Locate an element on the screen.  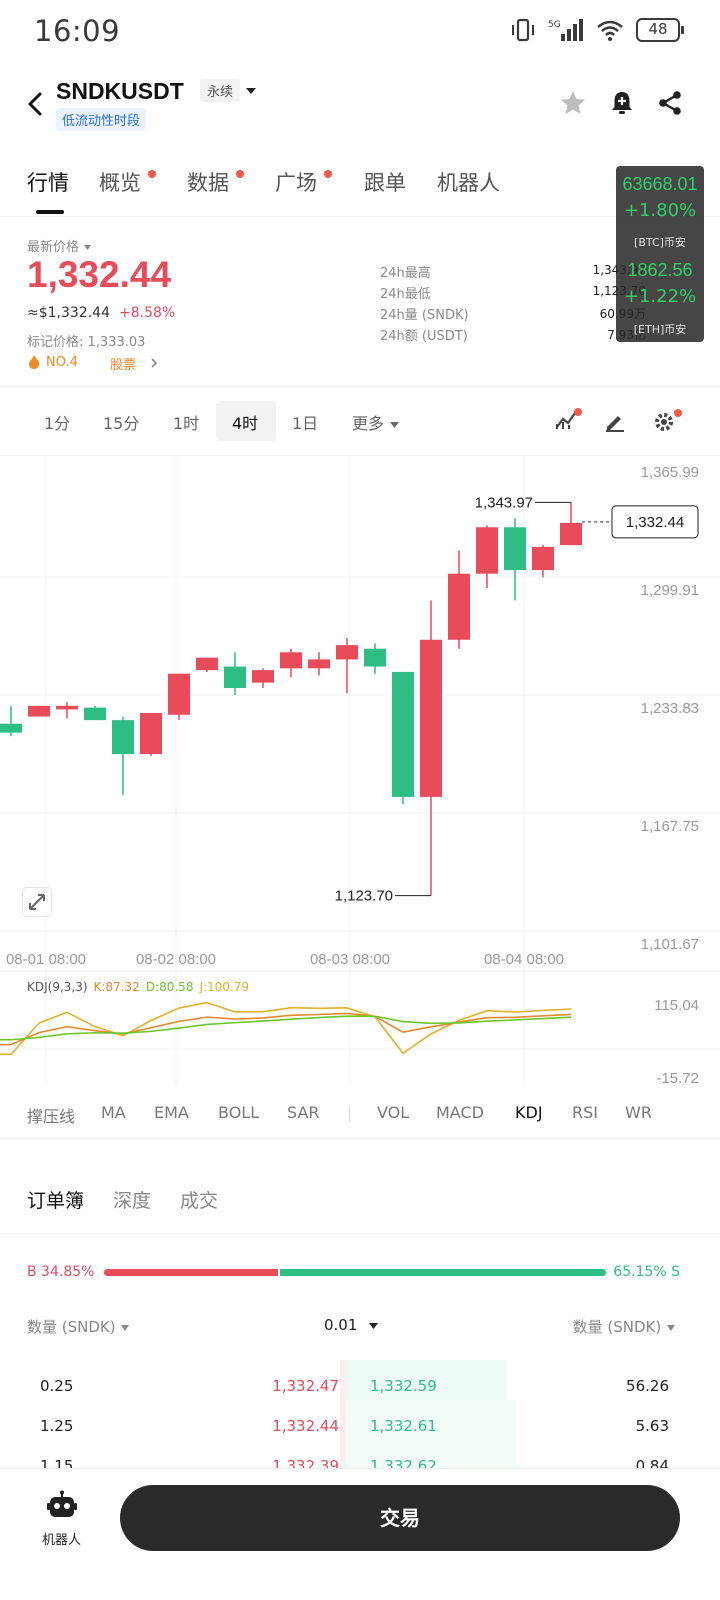
tab-bots: 机器人 is located at coordinates (468, 183).